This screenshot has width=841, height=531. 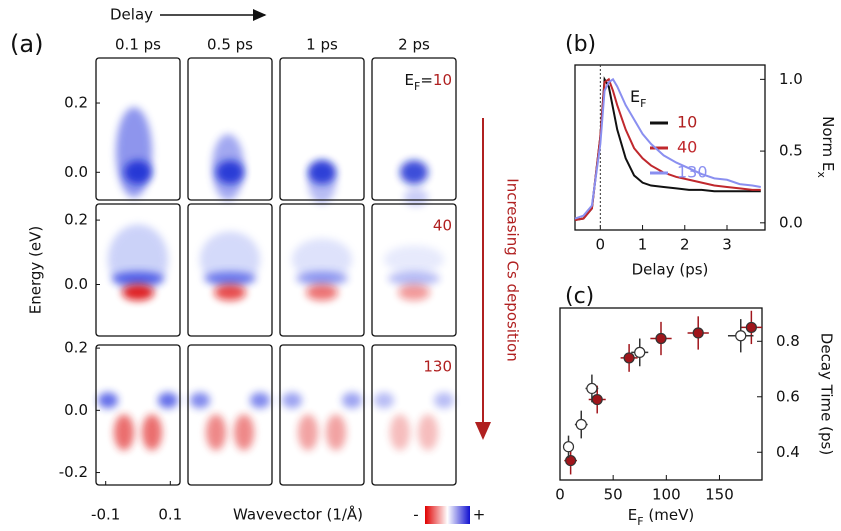 I want to click on colorbar, so click(x=447, y=515).